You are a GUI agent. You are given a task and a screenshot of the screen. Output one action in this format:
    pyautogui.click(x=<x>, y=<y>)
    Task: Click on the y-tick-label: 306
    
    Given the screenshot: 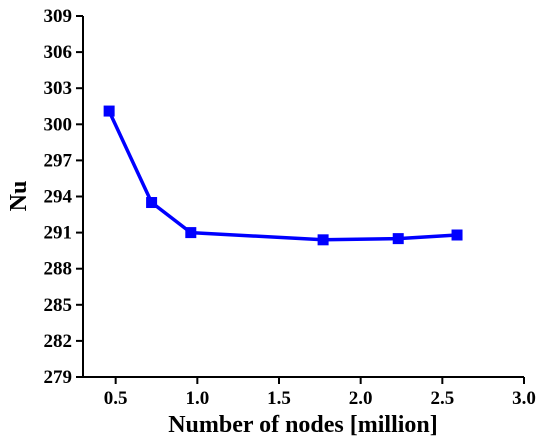 What is the action you would take?
    pyautogui.click(x=58, y=52)
    